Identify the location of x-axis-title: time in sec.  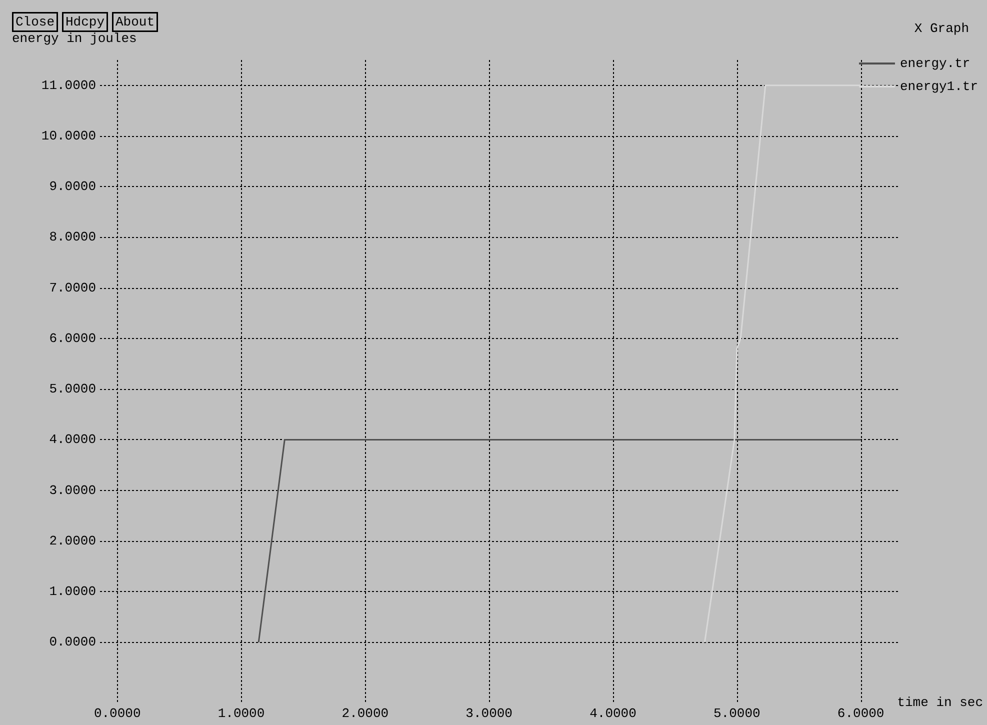
(940, 702).